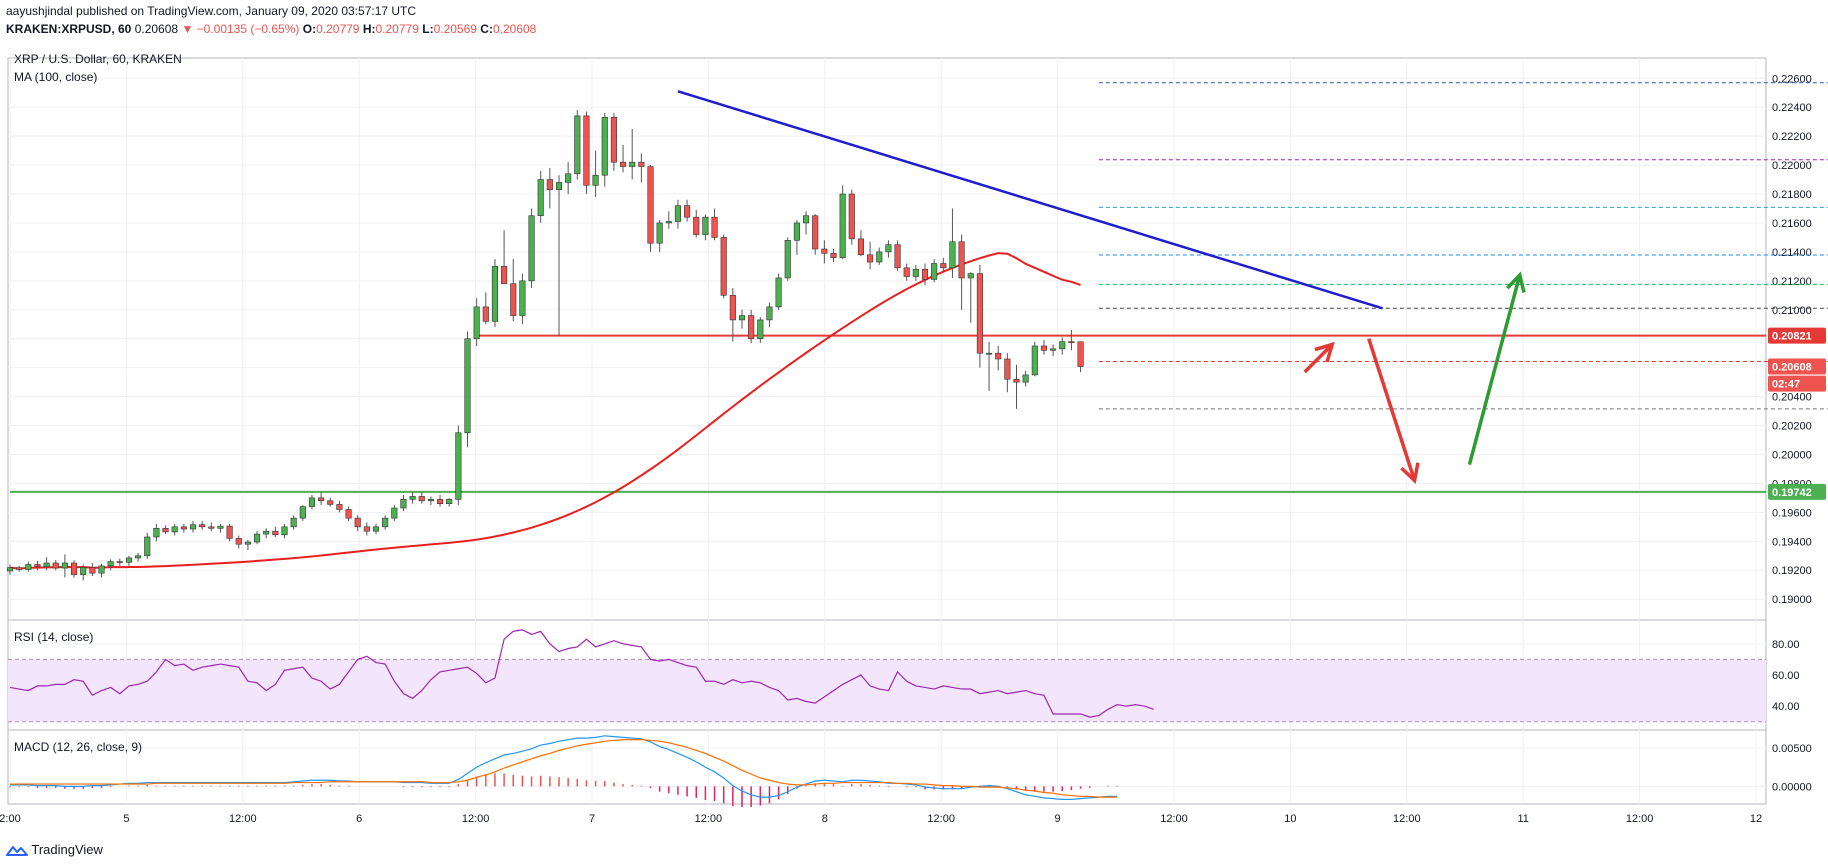 The width and height of the screenshot is (1828, 868). Describe the element at coordinates (1792, 427) in the screenshot. I see `y-tick-label: 0.20200` at that location.